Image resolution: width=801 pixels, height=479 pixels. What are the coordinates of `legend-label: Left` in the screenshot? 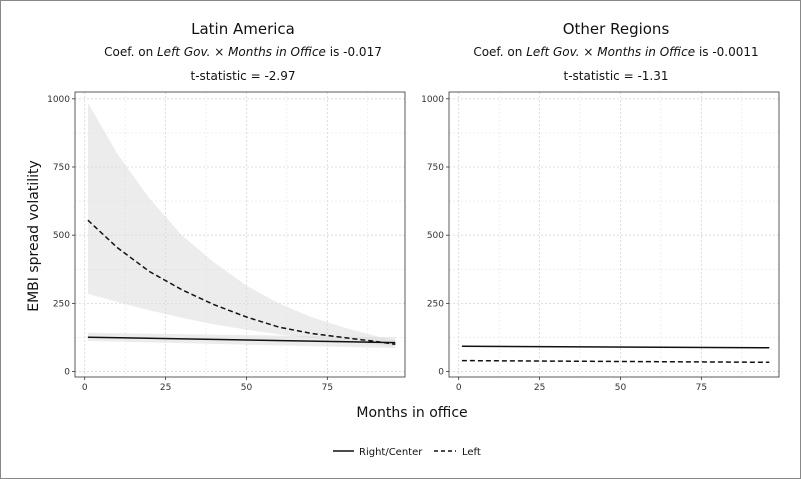 It's located at (471, 452).